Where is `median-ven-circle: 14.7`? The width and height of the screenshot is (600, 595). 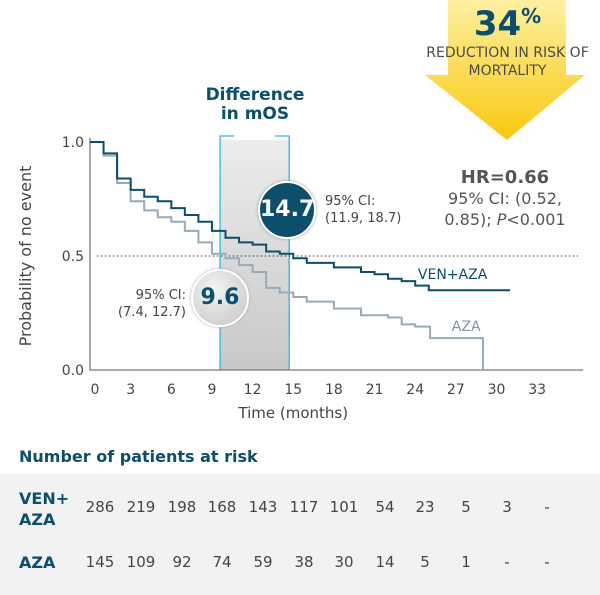 median-ven-circle: 14.7 is located at coordinates (287, 210).